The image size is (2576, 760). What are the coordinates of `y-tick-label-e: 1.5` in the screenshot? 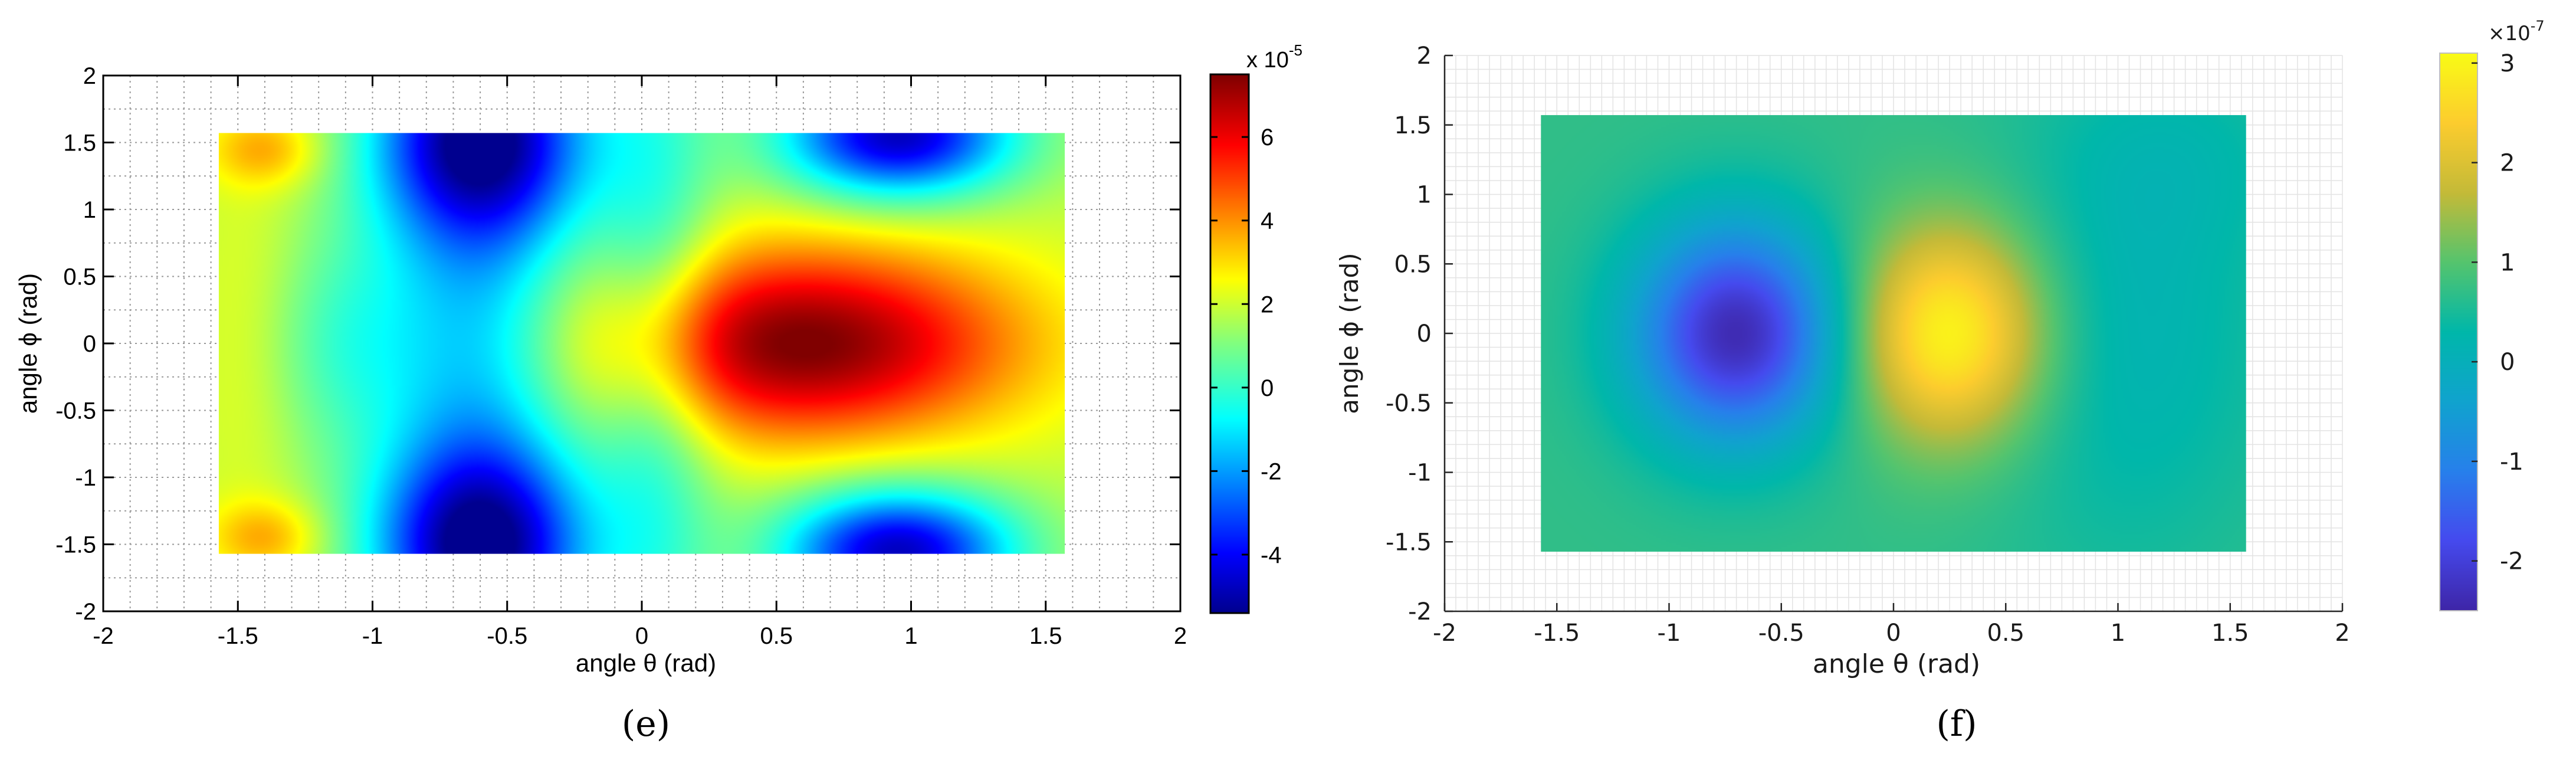 It's located at (79, 143).